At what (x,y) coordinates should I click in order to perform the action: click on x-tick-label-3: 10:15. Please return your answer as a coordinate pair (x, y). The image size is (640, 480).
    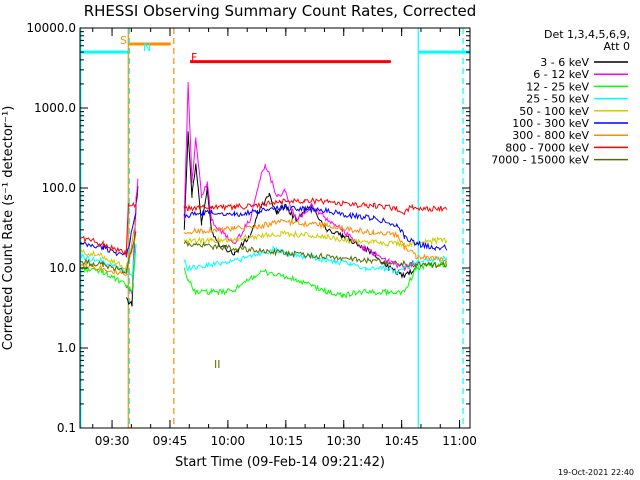
    Looking at the image, I should click on (286, 441).